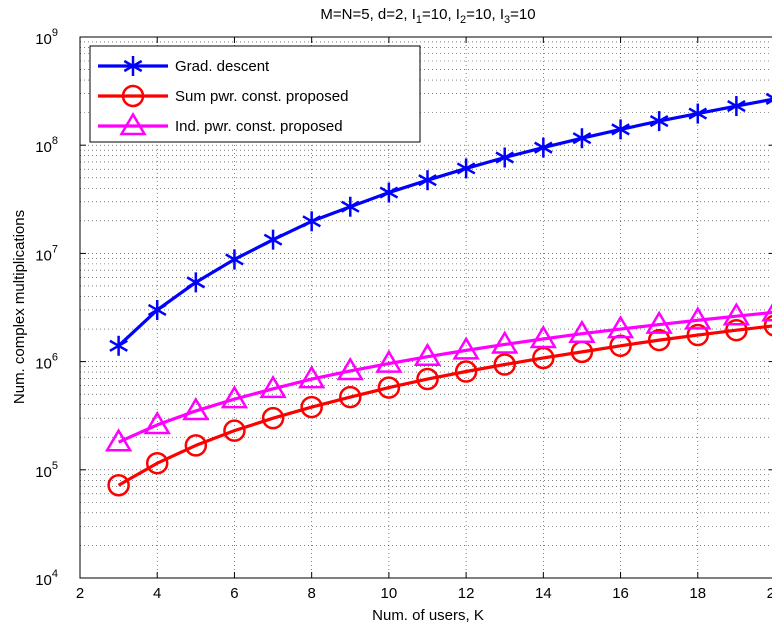  I want to click on y-axis-label: Num. complex multiplications, so click(19, 307).